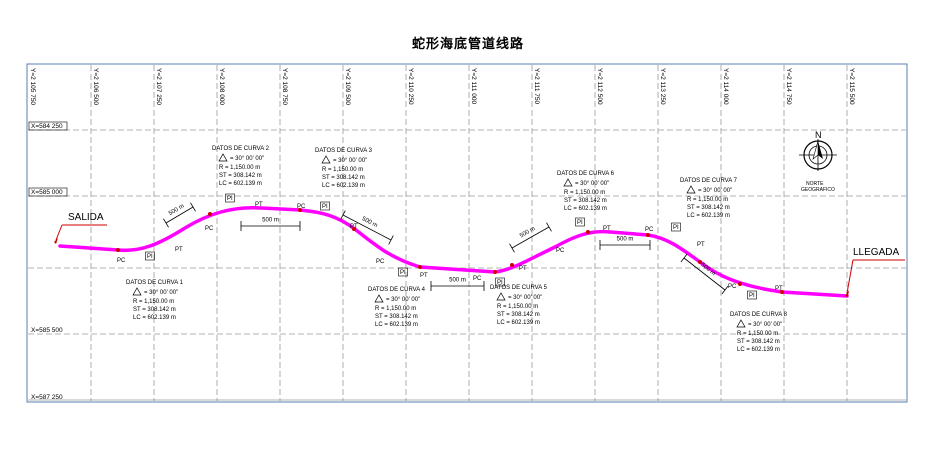 This screenshot has width=936, height=468. What do you see at coordinates (847, 293) in the screenshot?
I see `end-arrowhead` at bounding box center [847, 293].